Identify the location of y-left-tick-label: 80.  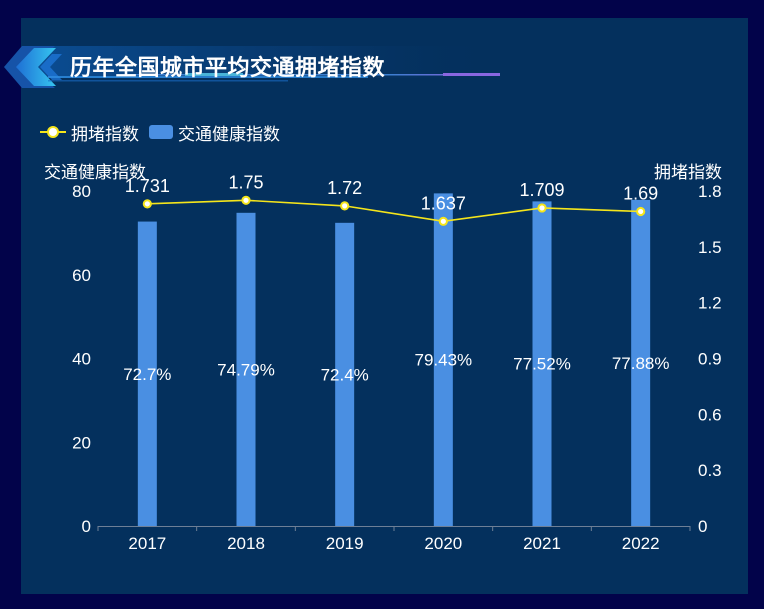
(81, 191).